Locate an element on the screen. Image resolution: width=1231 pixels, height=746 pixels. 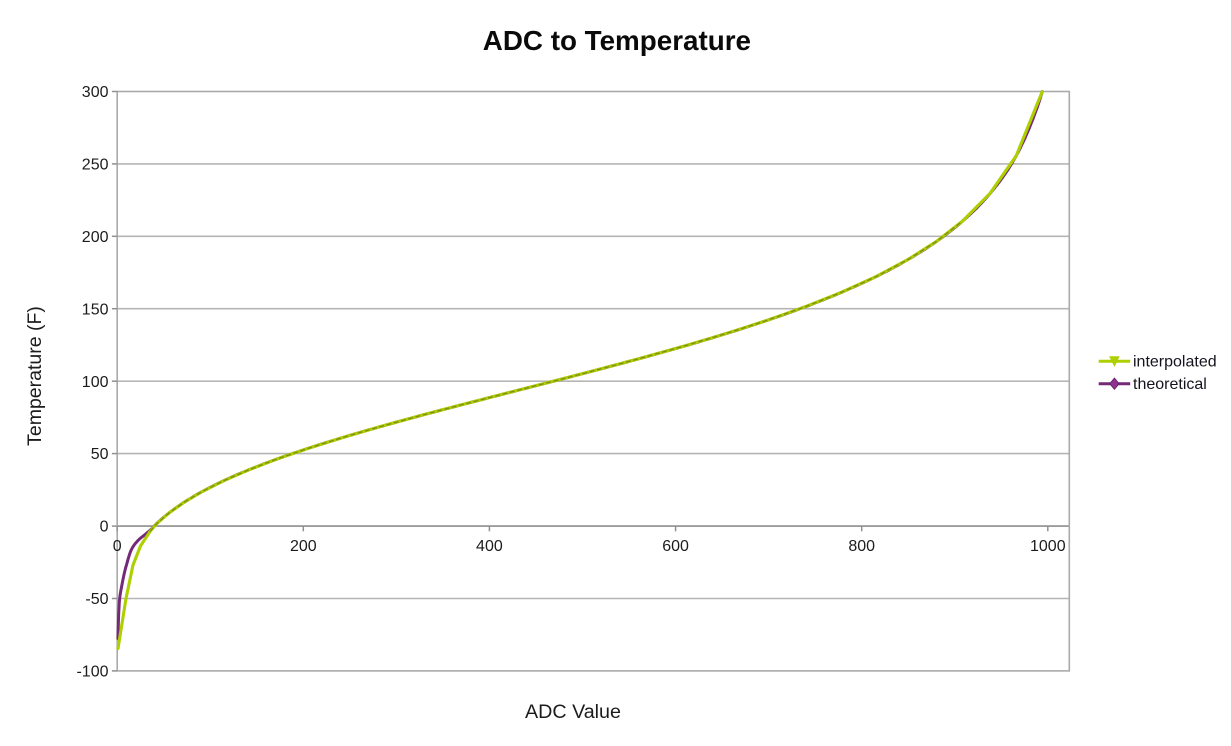
svg-text: theoretical is located at coordinates (1170, 384).